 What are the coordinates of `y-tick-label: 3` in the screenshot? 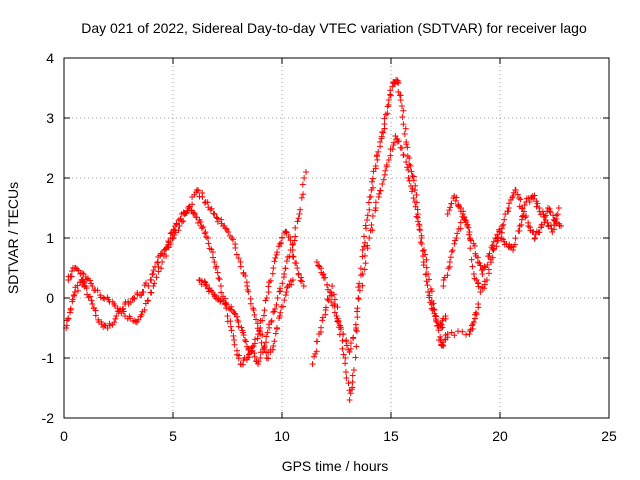 It's located at (50, 118).